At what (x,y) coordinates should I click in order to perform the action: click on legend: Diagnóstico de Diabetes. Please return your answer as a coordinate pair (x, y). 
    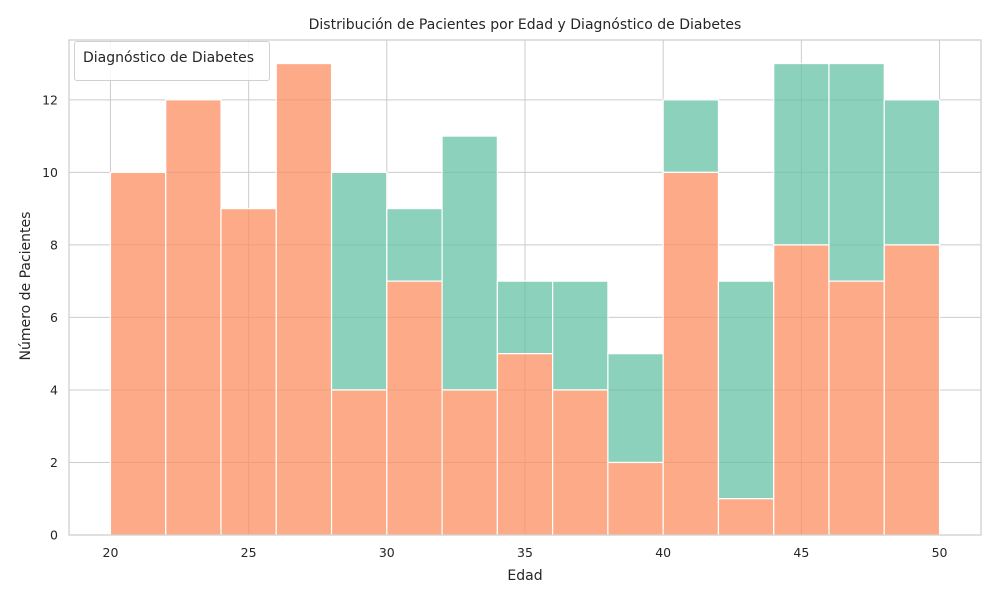
    Looking at the image, I should click on (172, 61).